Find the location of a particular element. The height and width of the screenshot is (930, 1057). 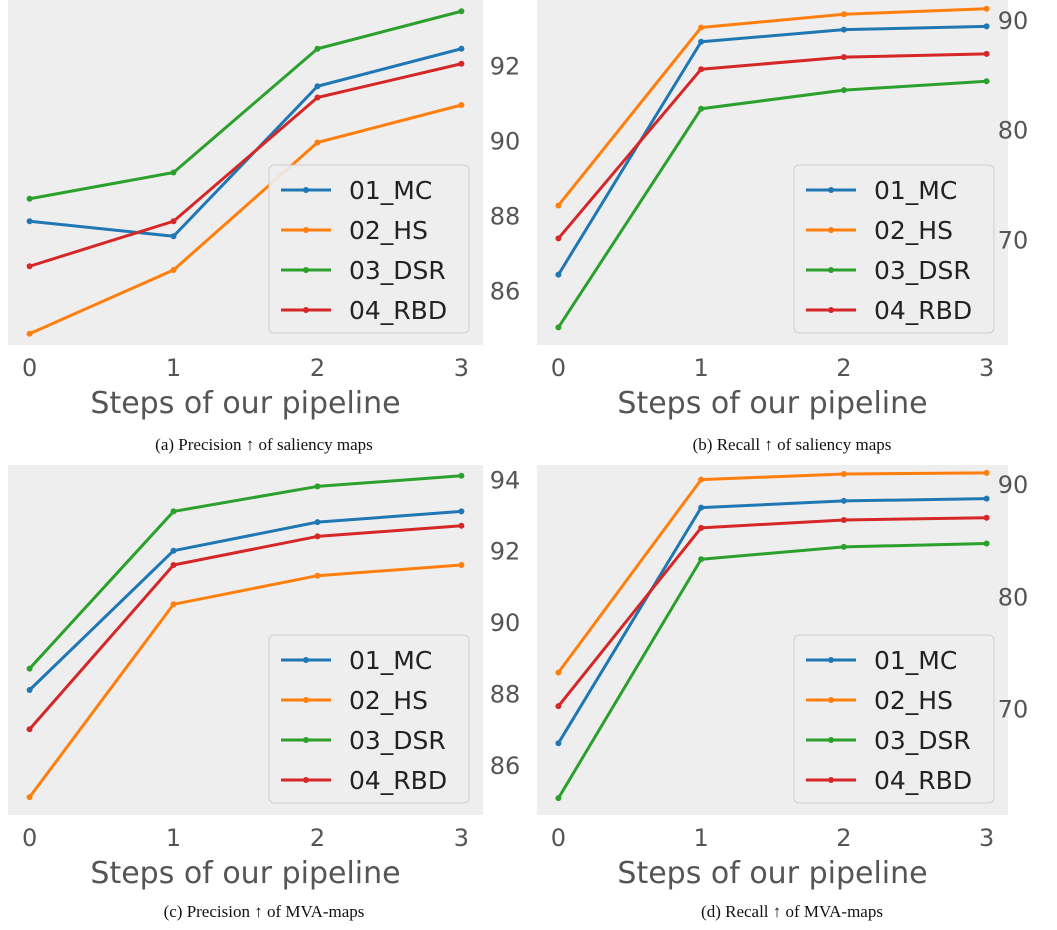

caption-b: (b) Recall ↑ of saliency maps is located at coordinates (792, 444).